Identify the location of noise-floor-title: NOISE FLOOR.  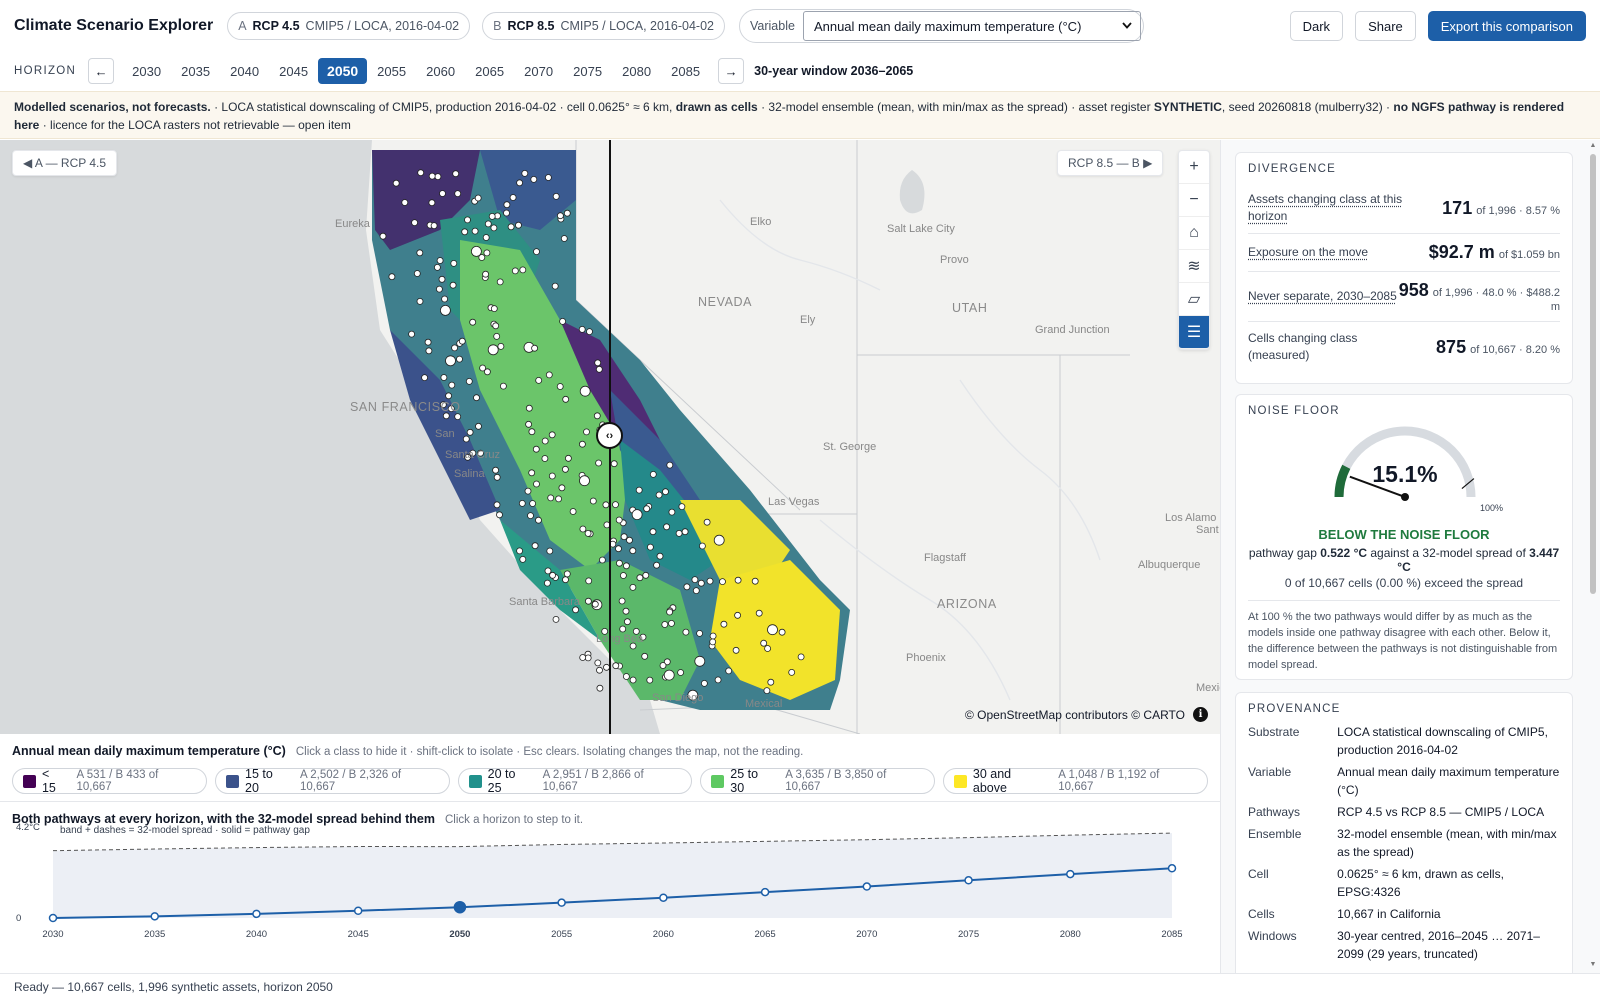
(1294, 411).